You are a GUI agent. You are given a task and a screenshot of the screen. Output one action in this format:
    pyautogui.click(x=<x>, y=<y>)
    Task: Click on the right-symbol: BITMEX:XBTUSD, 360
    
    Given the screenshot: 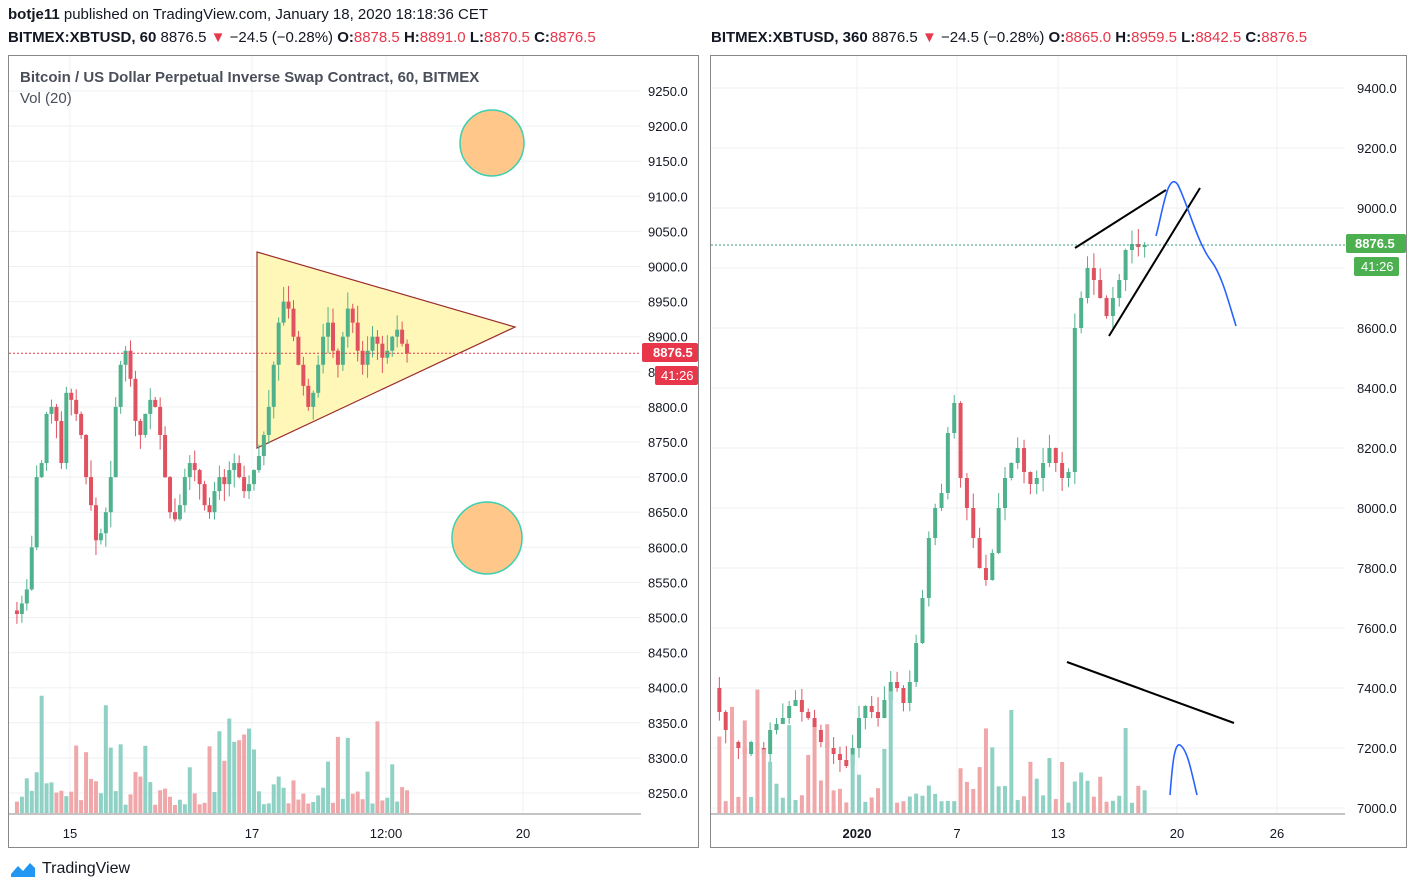 What is the action you would take?
    pyautogui.click(x=789, y=37)
    